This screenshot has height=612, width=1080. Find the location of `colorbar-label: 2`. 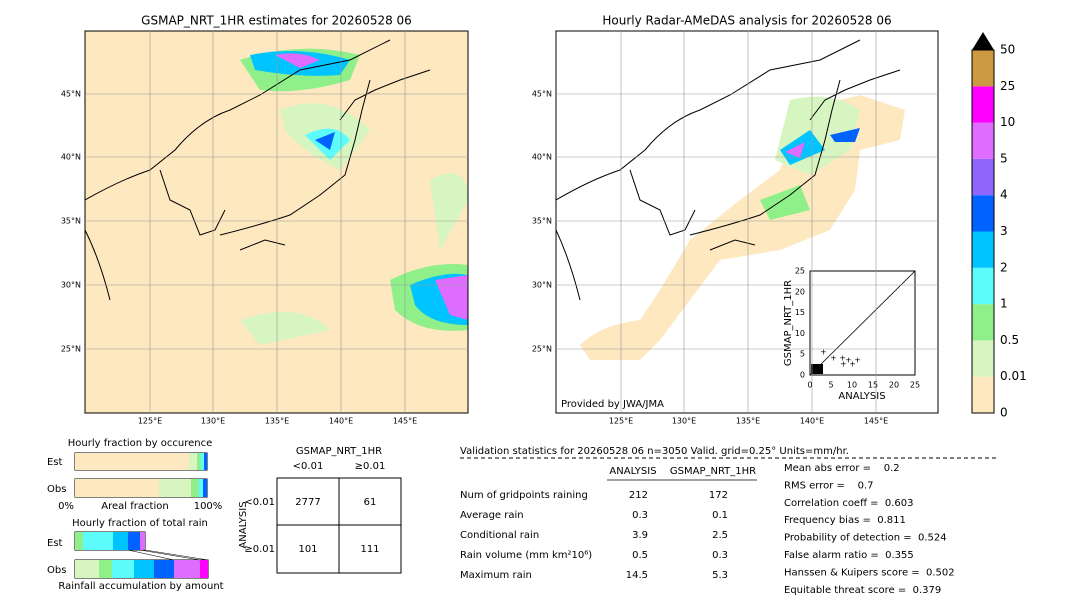

colorbar-label: 2 is located at coordinates (1004, 267).